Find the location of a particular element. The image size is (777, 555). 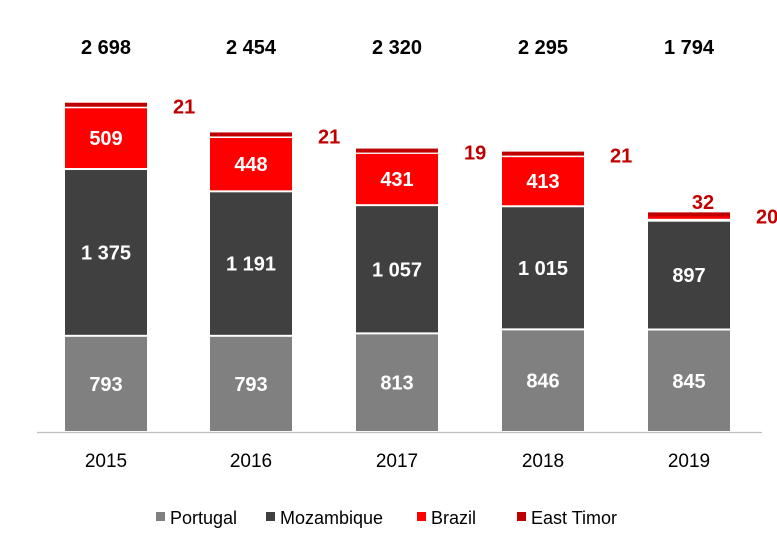

value-label-portugal-2017: 813 is located at coordinates (396, 384).